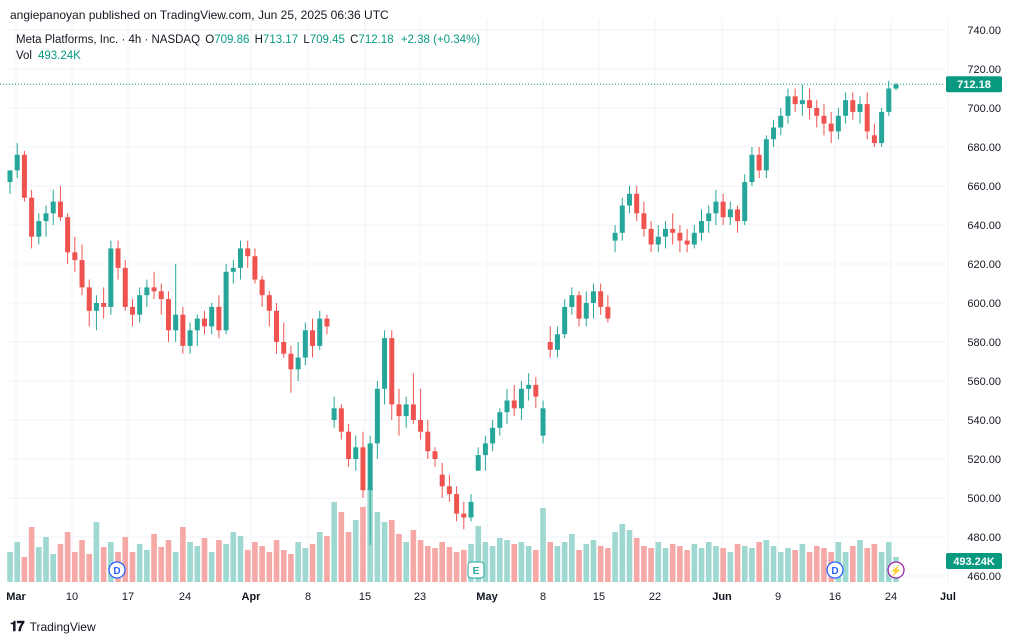 The width and height of the screenshot is (1024, 642). Describe the element at coordinates (24, 56) in the screenshot. I see `volume-label: Vol` at that location.